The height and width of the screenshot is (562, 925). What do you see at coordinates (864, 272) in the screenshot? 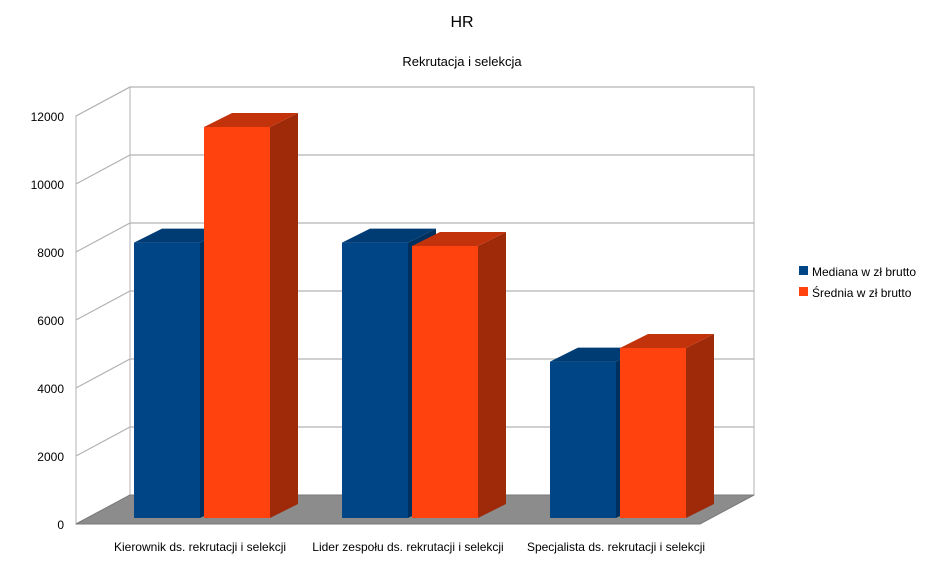
I see `legend-label: Mediana w zł brutto` at bounding box center [864, 272].